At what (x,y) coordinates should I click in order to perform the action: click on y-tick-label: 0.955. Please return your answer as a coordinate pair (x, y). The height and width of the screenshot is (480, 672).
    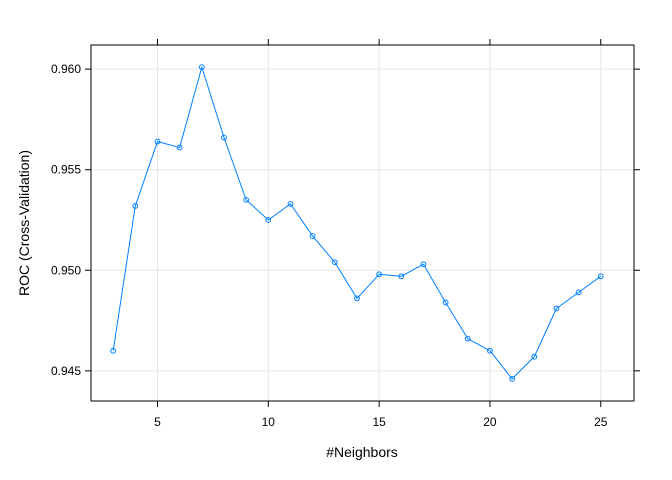
    Looking at the image, I should click on (66, 170).